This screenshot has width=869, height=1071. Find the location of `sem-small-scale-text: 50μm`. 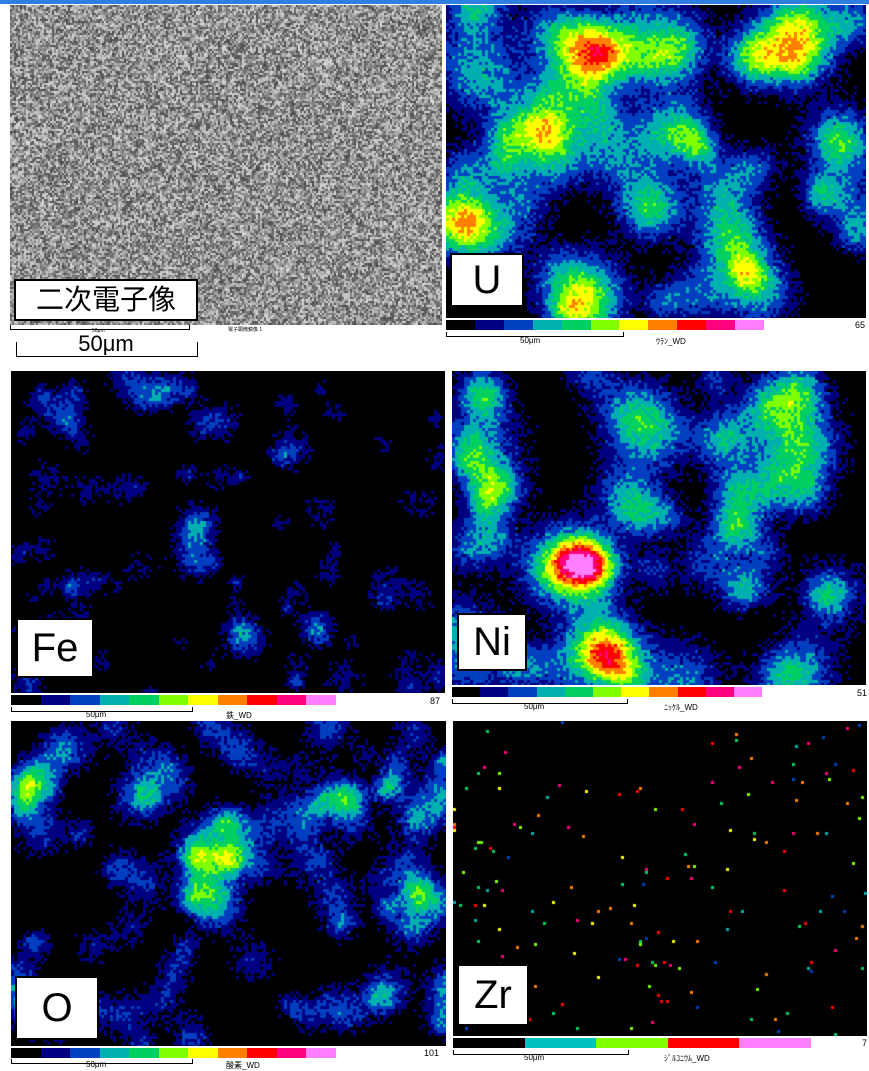

sem-small-scale-text: 50μm is located at coordinates (98, 331).